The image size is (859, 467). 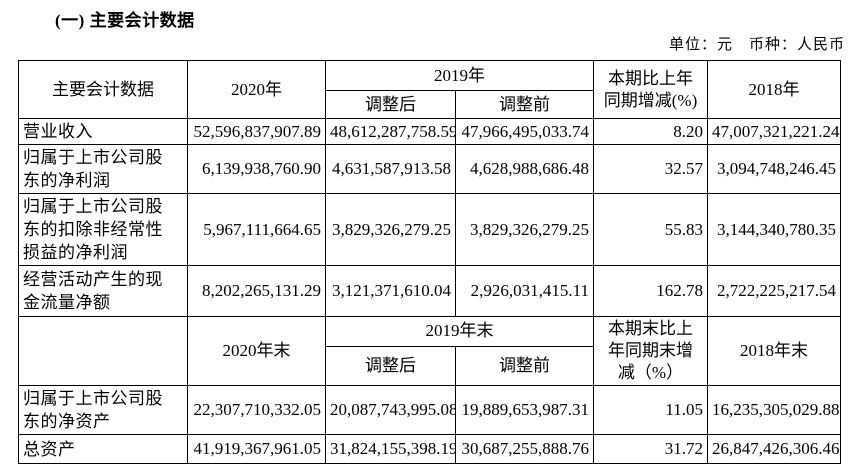 I want to click on cell-2019-before: 47,966,495,033.74, so click(x=524, y=131).